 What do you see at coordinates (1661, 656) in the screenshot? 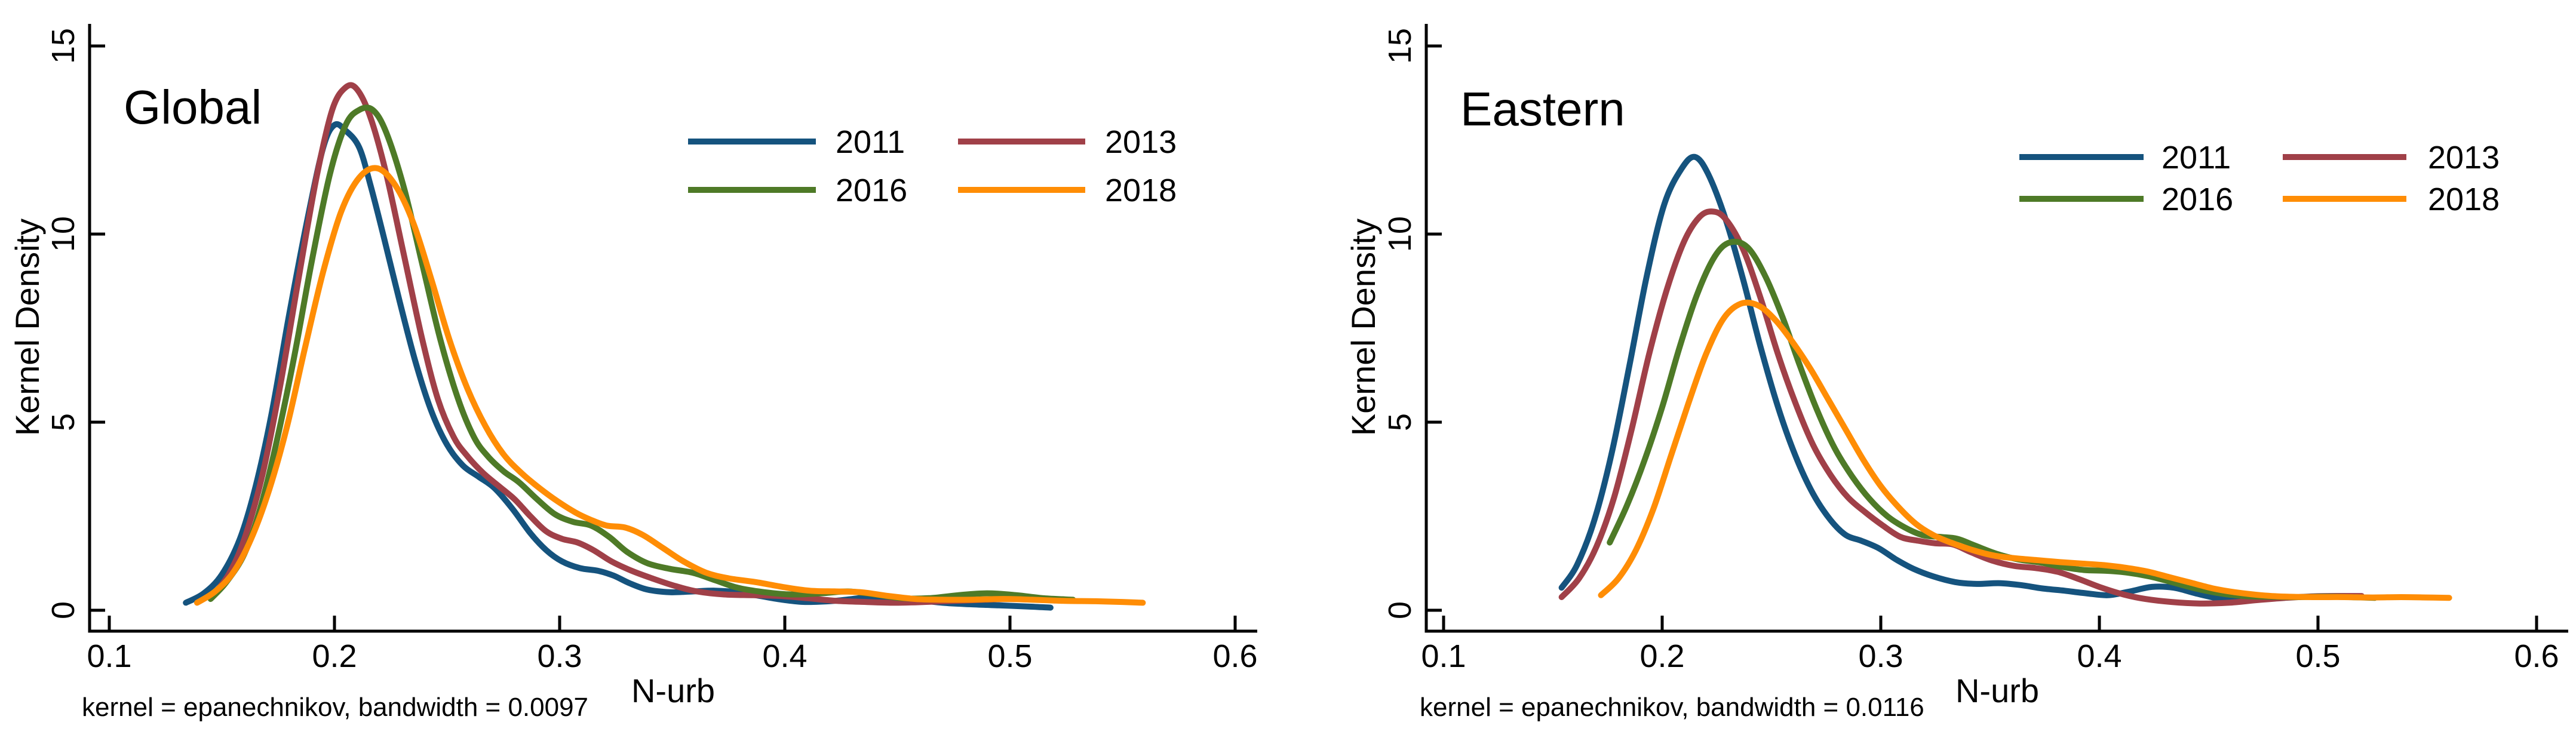
I see `eastern-x-tick-label: 0.2` at bounding box center [1661, 656].